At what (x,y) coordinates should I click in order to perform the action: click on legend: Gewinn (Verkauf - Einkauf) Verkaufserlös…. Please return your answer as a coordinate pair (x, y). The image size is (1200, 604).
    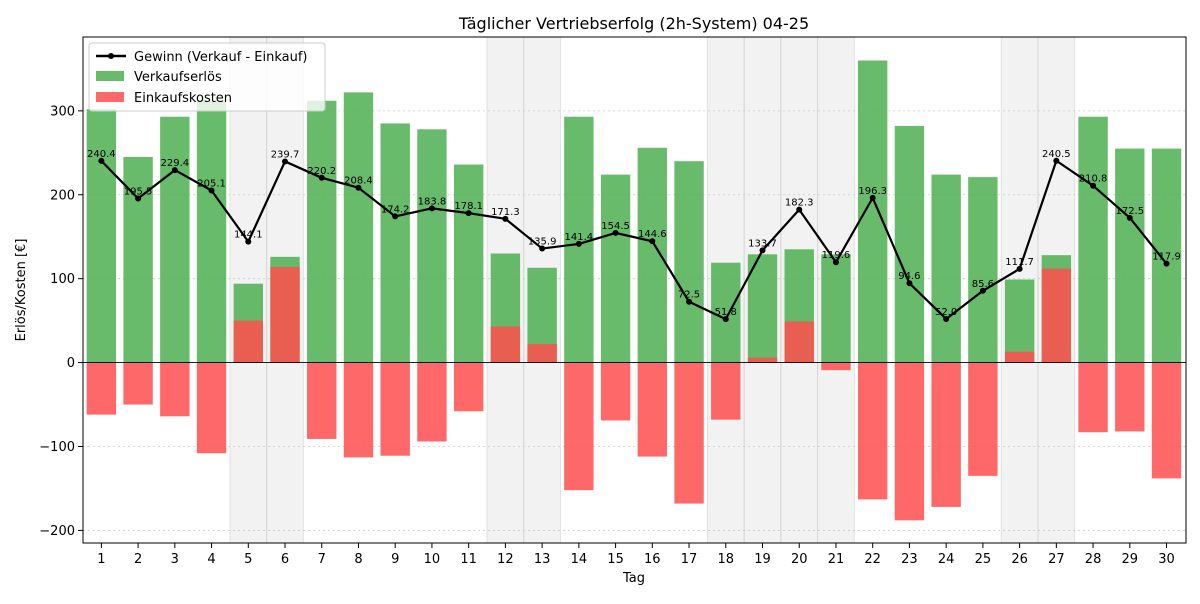
    Looking at the image, I should click on (207, 77).